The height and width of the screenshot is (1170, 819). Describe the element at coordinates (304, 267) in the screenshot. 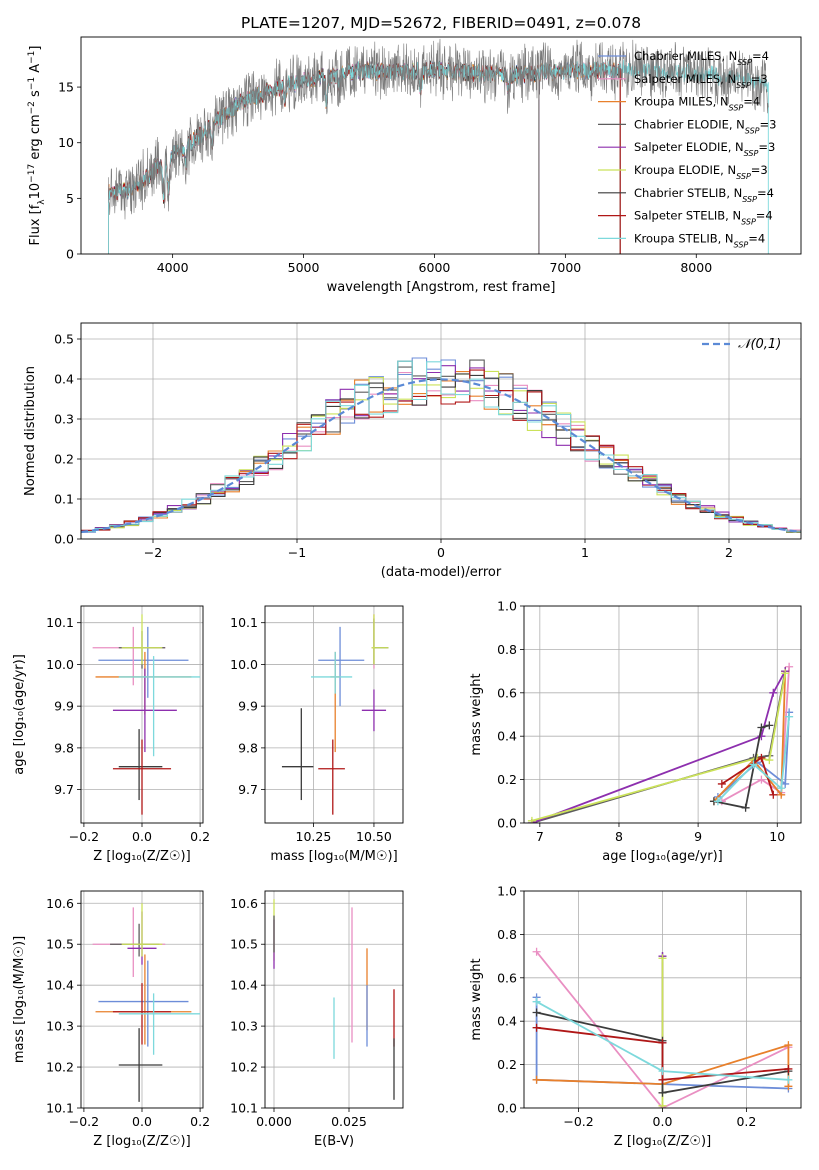

I see `x-tick-label: 5000` at that location.